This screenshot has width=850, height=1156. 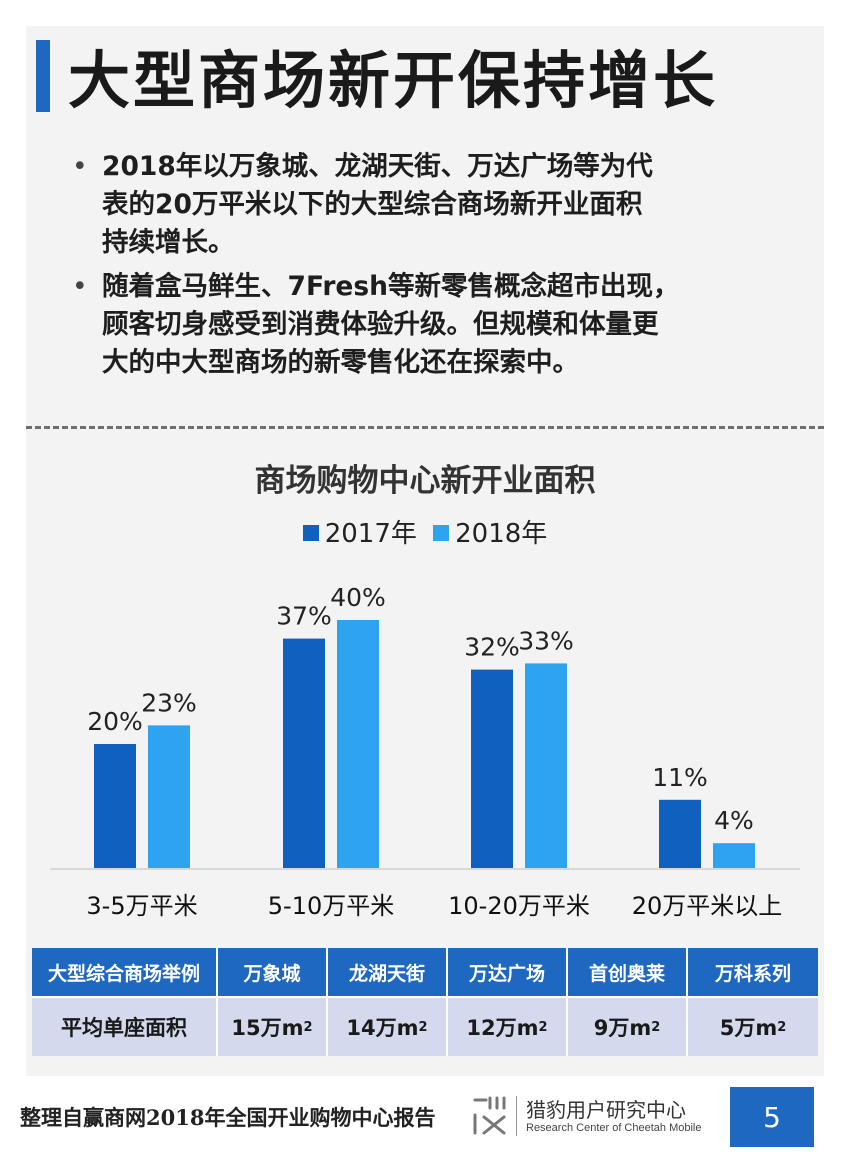 What do you see at coordinates (125, 1027) in the screenshot?
I see `table-row-label: 平均单座面积` at bounding box center [125, 1027].